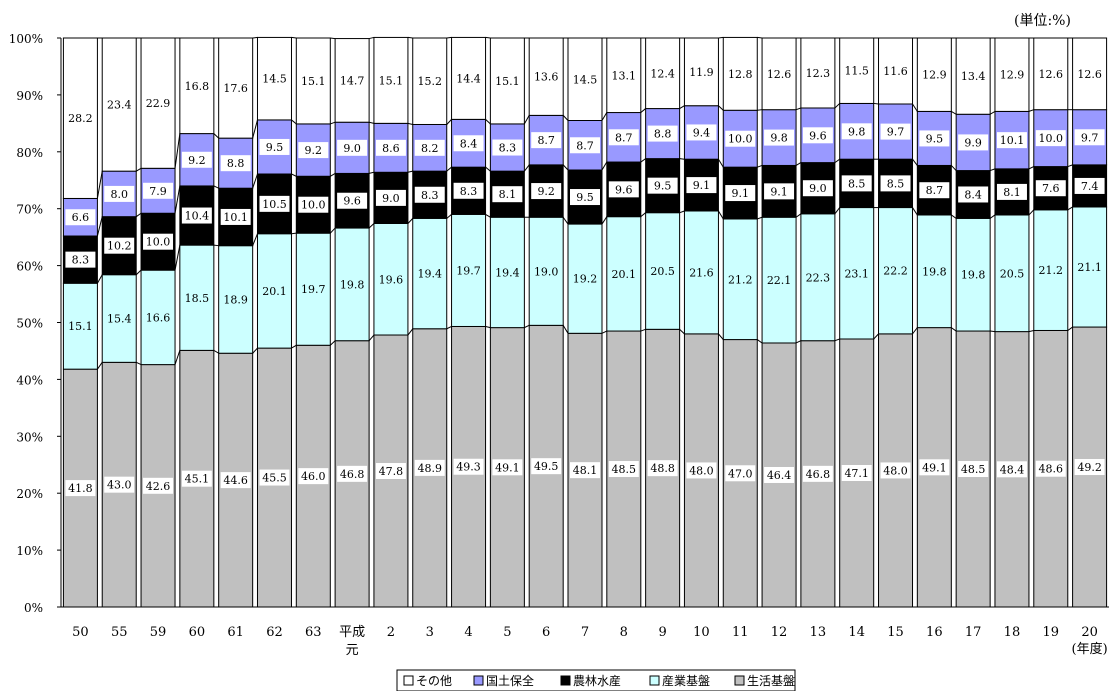 The height and width of the screenshot is (691, 1112). What do you see at coordinates (895, 632) in the screenshot?
I see `x-tick-label: 15` at bounding box center [895, 632].